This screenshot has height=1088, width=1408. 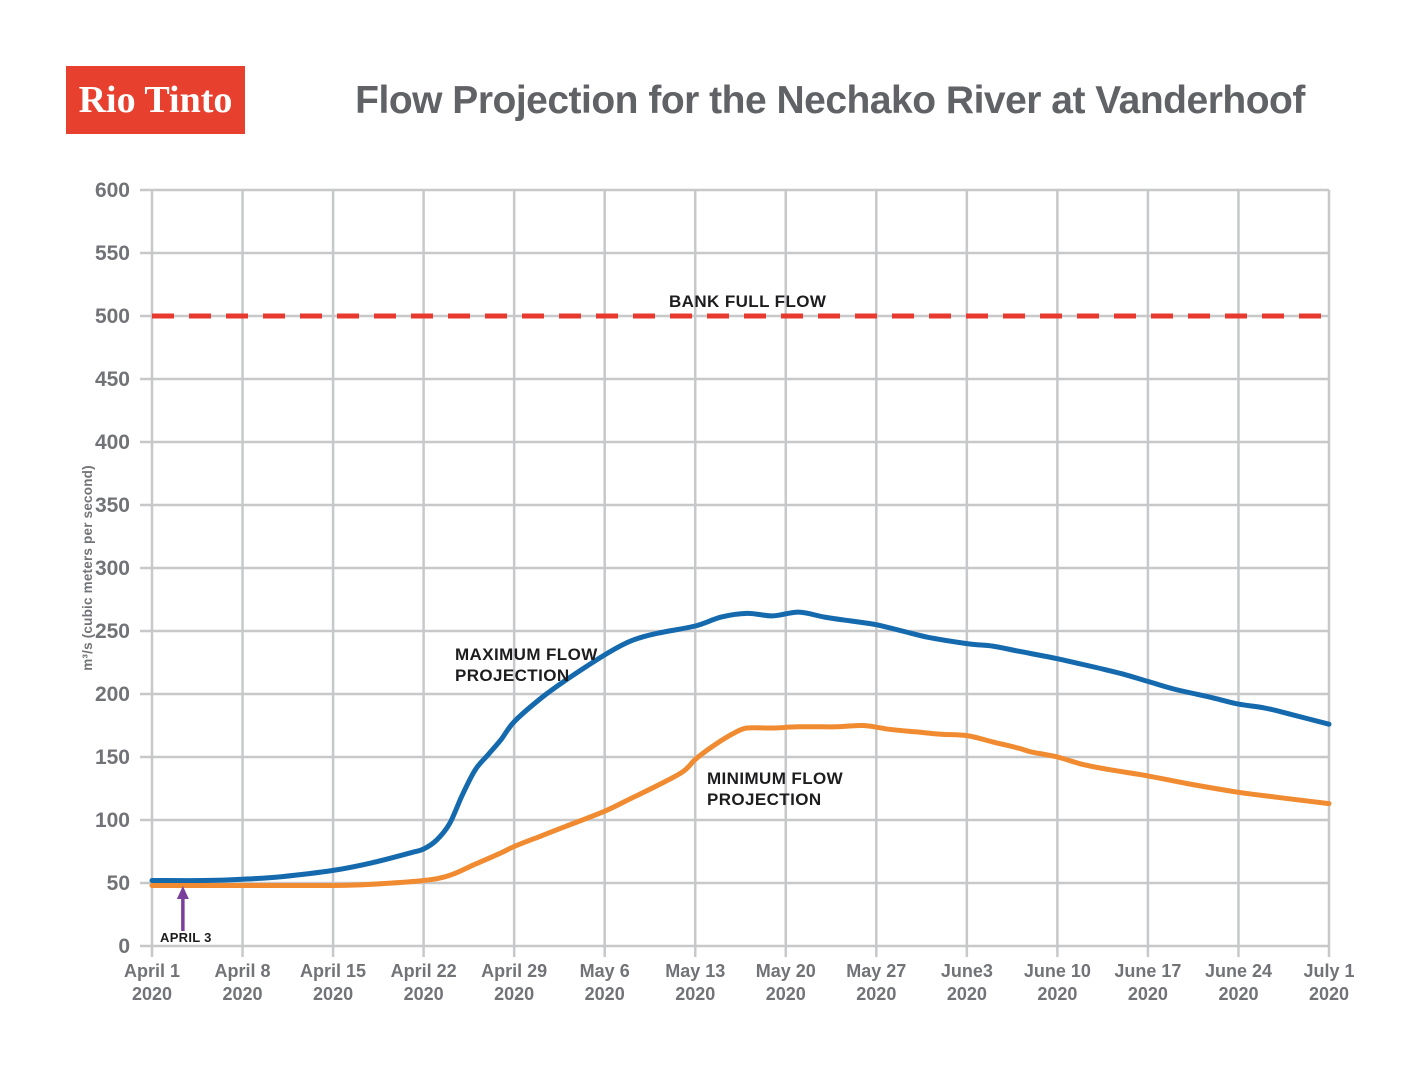 What do you see at coordinates (112, 190) in the screenshot?
I see `y-tick-label: 600` at bounding box center [112, 190].